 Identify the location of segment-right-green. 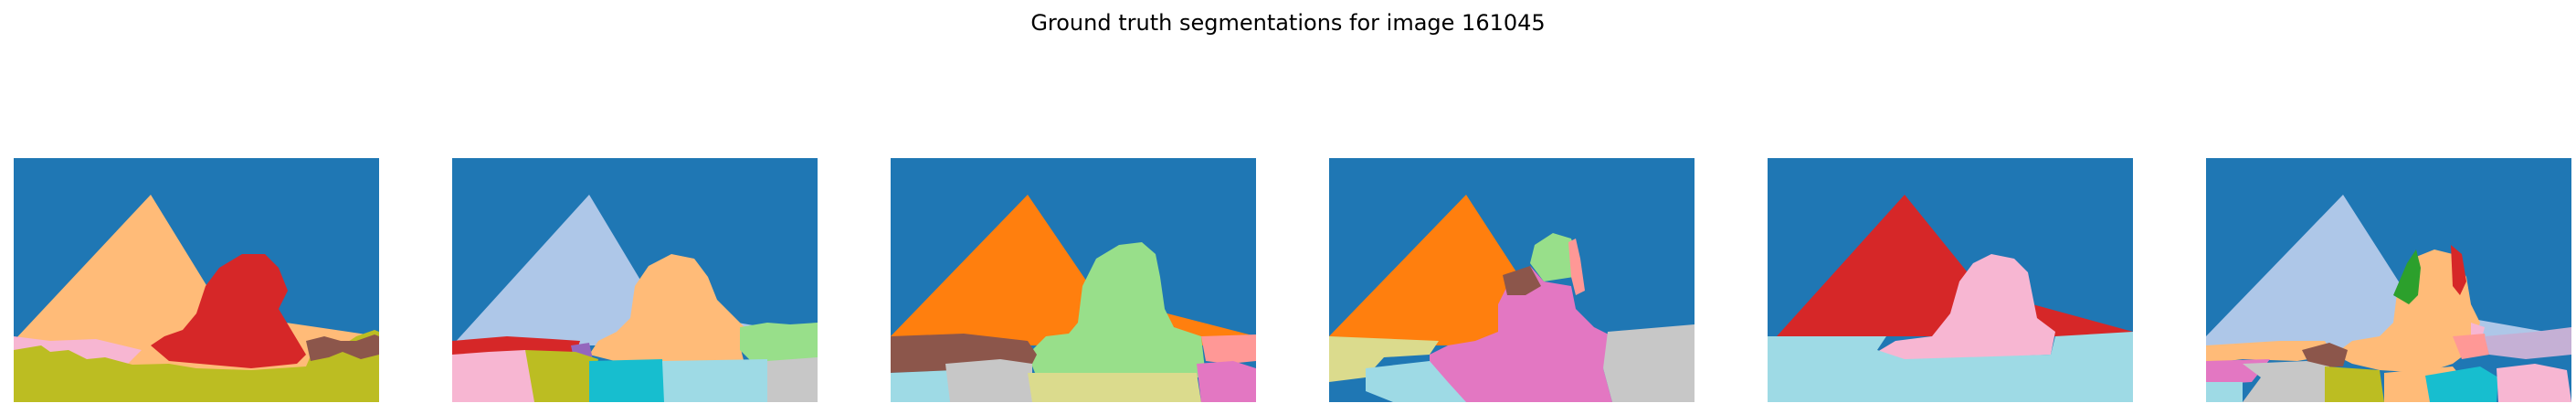
(779, 343).